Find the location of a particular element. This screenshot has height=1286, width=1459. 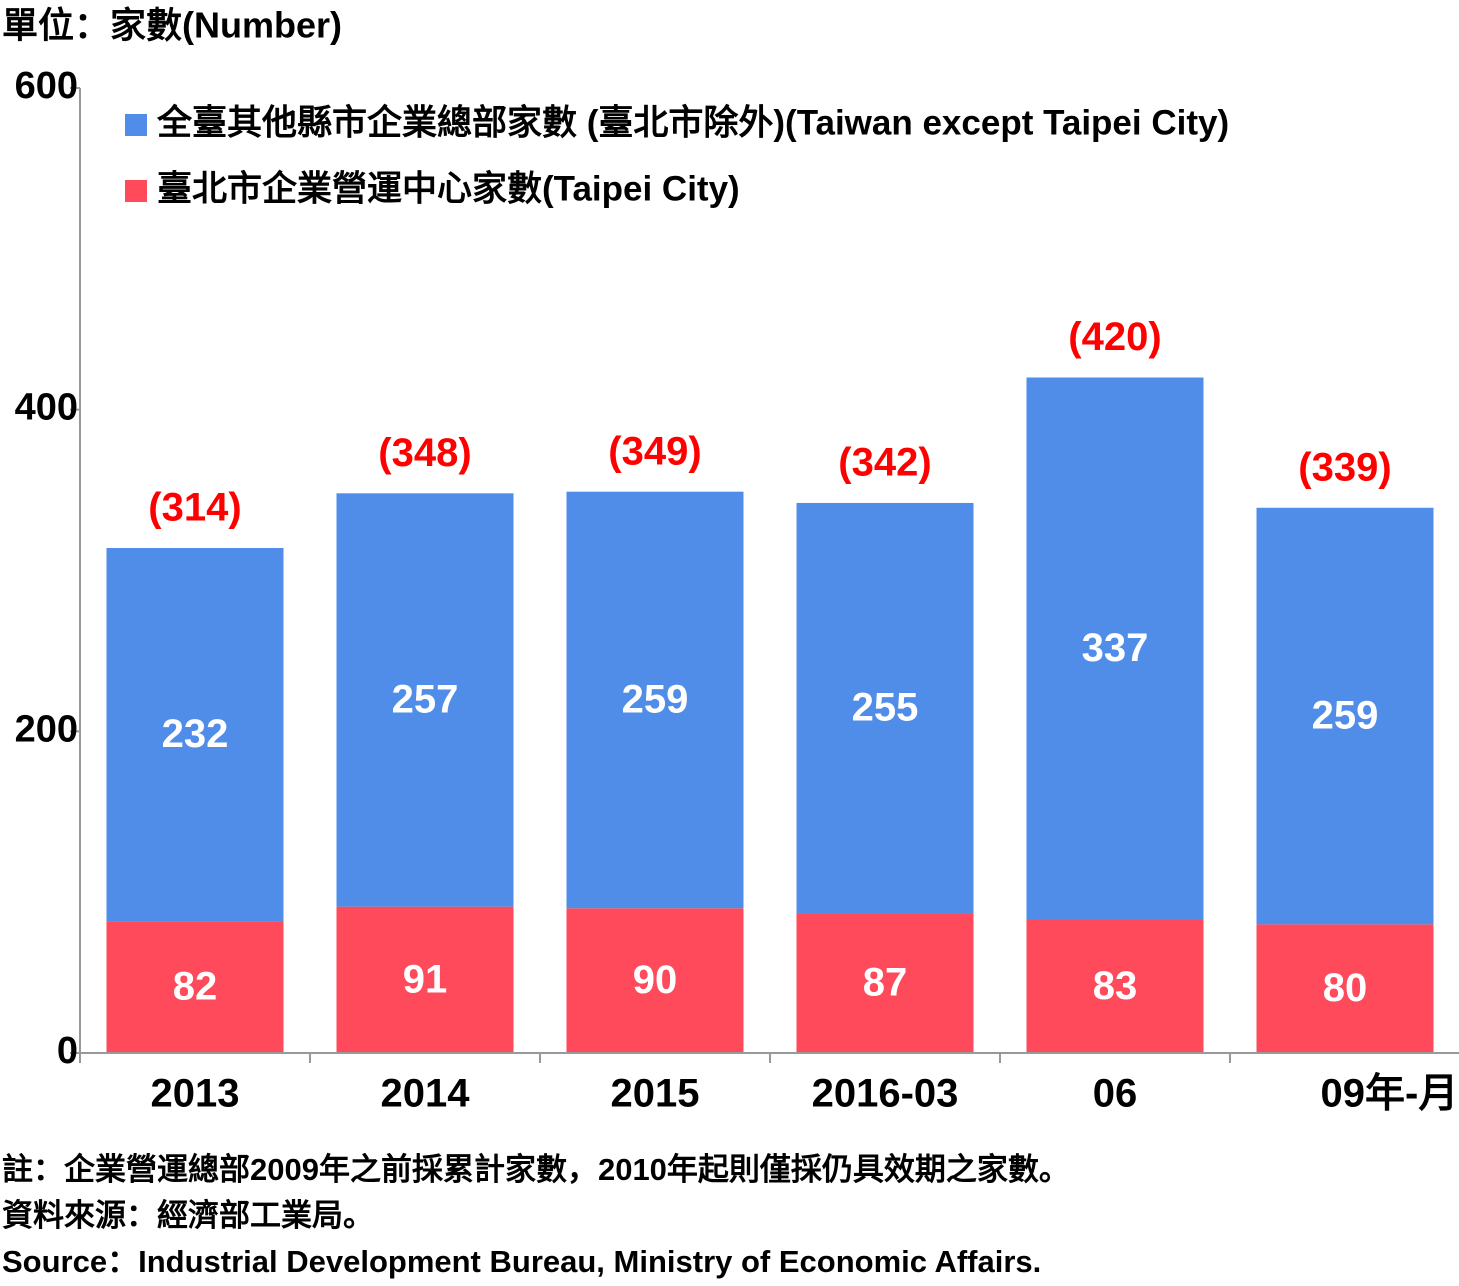

value-label: 337 is located at coordinates (1115, 648).